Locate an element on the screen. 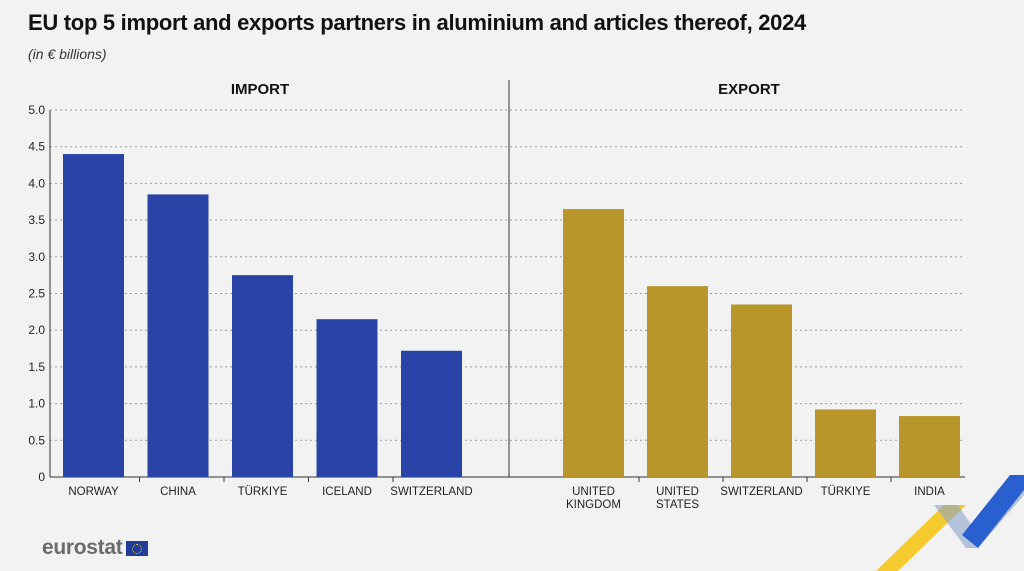 This screenshot has height=571, width=1024. x-tick-label: NORWAY is located at coordinates (93, 492).